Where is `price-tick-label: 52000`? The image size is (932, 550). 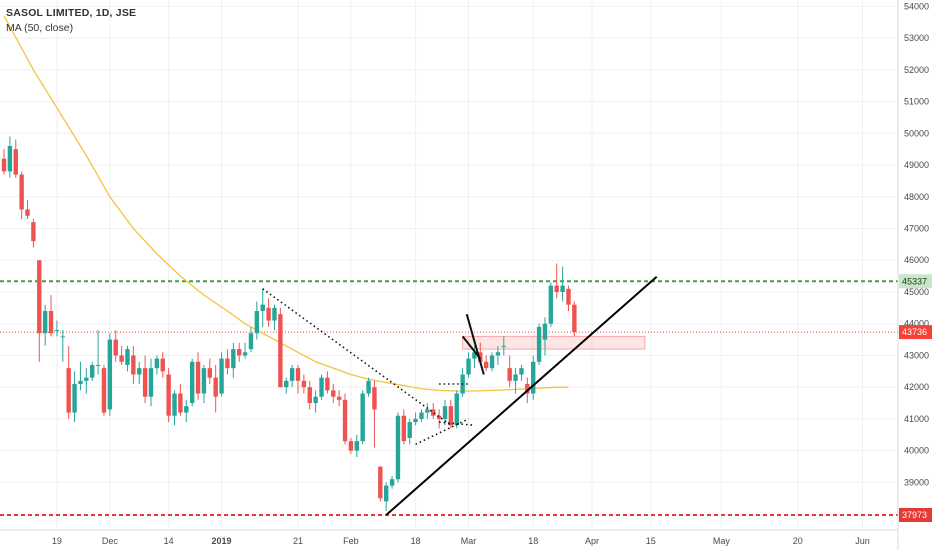
price-tick-label: 52000 is located at coordinates (916, 70).